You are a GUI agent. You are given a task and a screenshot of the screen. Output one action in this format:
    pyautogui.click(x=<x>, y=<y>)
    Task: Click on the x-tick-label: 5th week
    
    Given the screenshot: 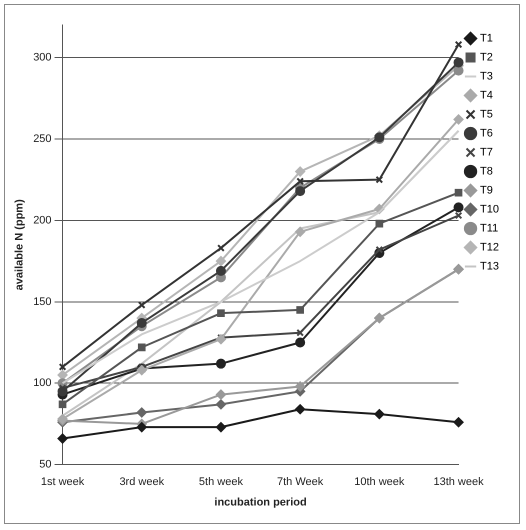 What is the action you would take?
    pyautogui.click(x=221, y=482)
    